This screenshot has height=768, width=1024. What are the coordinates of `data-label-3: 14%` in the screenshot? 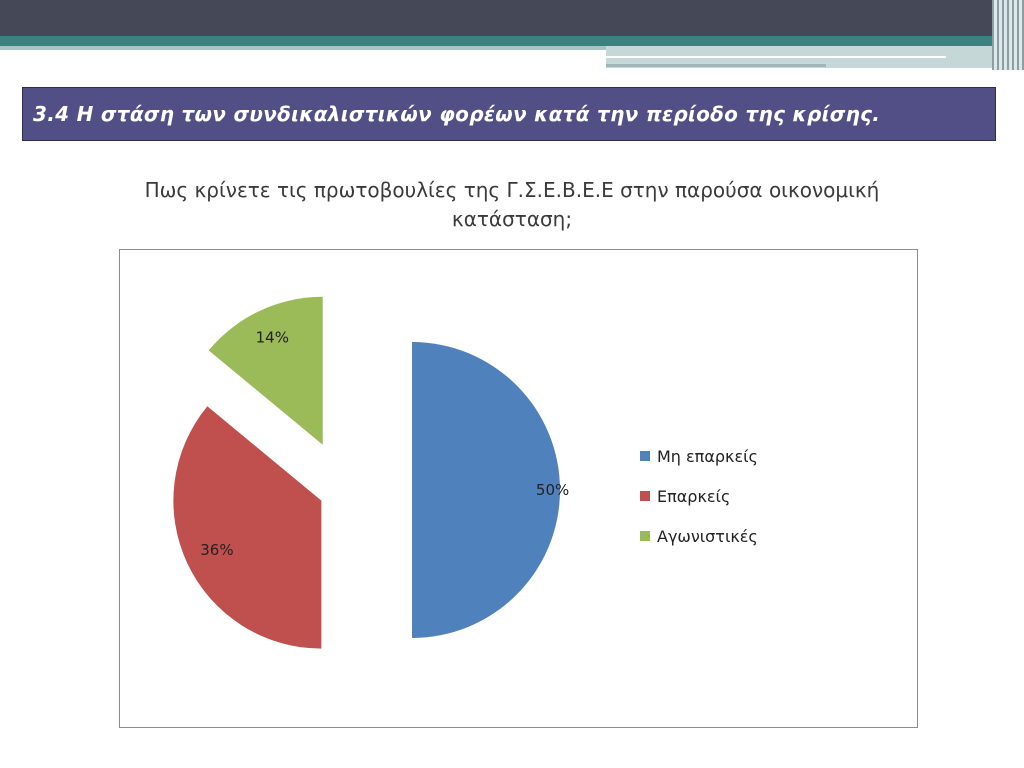 It's located at (272, 338).